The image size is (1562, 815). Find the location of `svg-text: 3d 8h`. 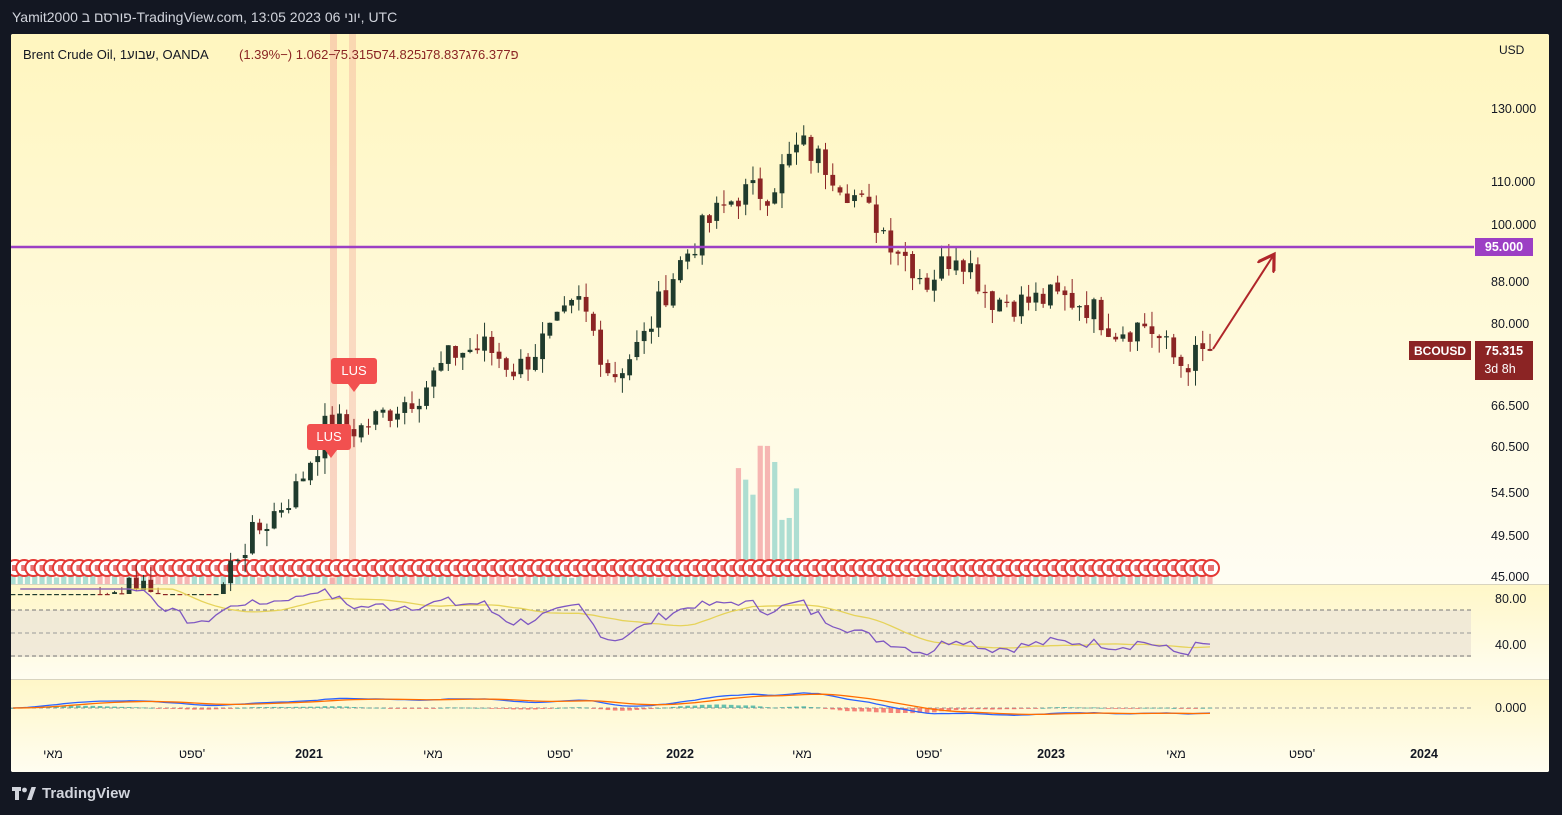

svg-text: 3d 8h is located at coordinates (1499, 369).